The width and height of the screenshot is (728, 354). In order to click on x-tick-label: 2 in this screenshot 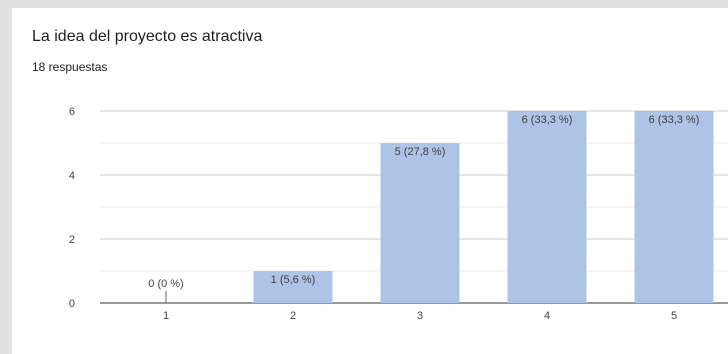, I will do `click(293, 316)`.